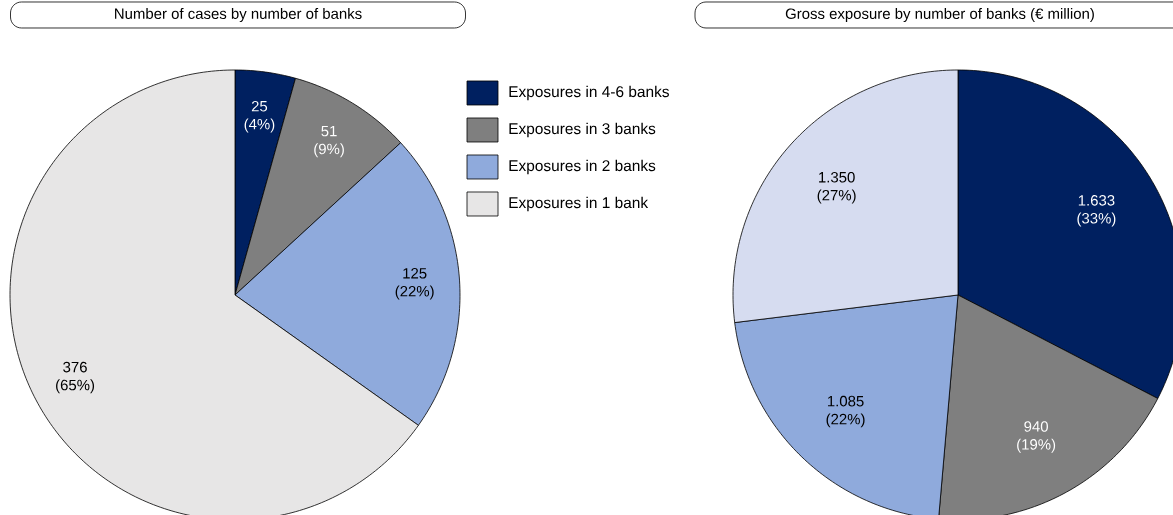 The height and width of the screenshot is (515, 1173). I want to click on data-label: 51 (9%), so click(329, 141).